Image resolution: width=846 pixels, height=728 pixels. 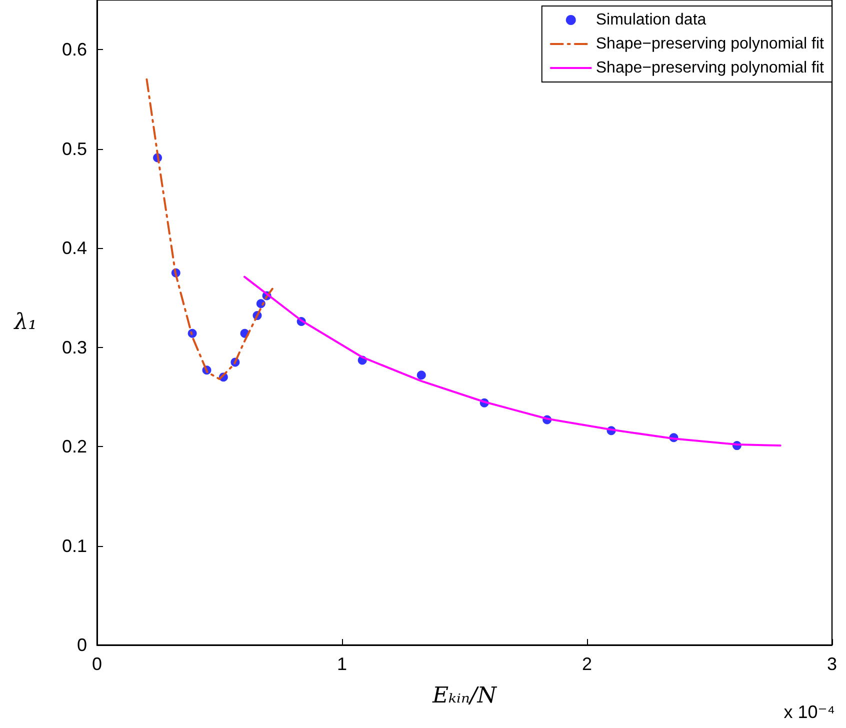 I want to click on legend-label: Simulation data, so click(x=651, y=20).